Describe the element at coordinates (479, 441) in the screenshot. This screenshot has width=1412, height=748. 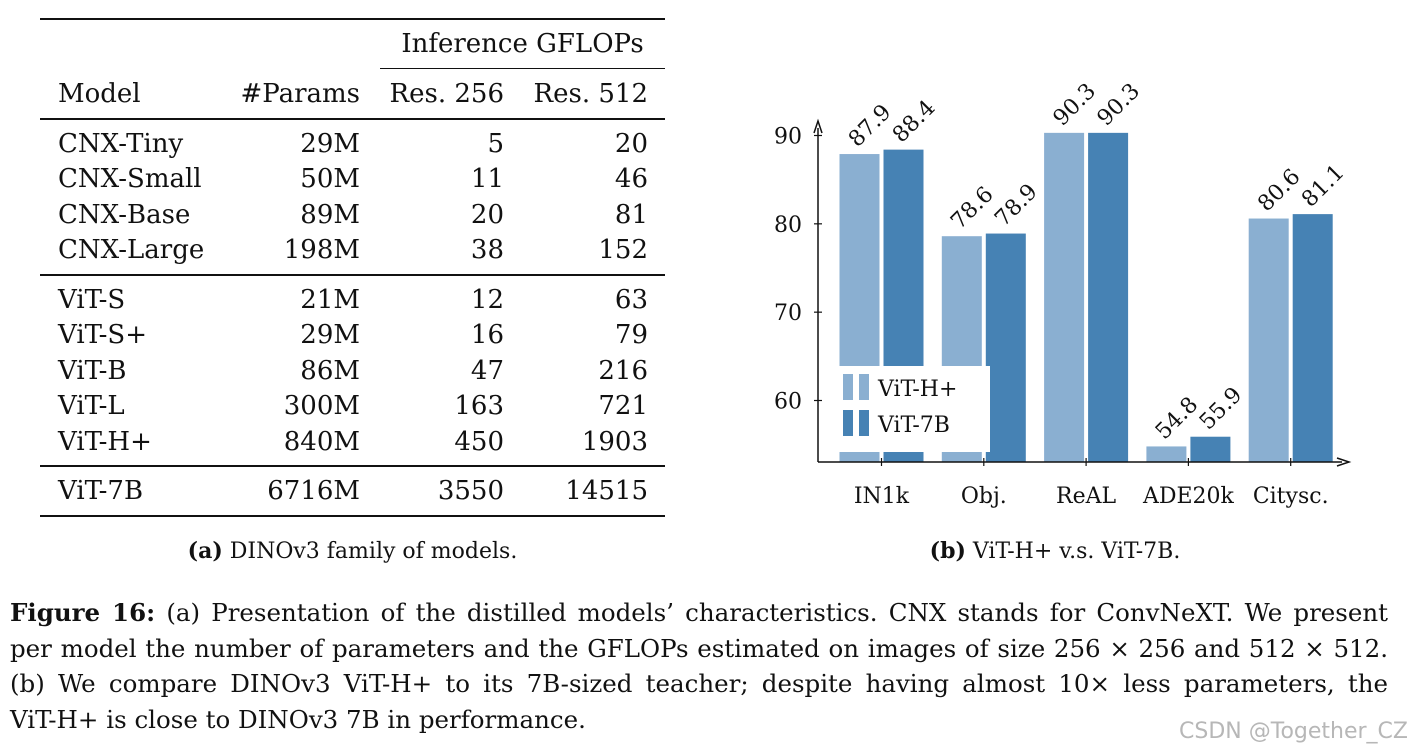
I see `table-cell: 450` at that location.